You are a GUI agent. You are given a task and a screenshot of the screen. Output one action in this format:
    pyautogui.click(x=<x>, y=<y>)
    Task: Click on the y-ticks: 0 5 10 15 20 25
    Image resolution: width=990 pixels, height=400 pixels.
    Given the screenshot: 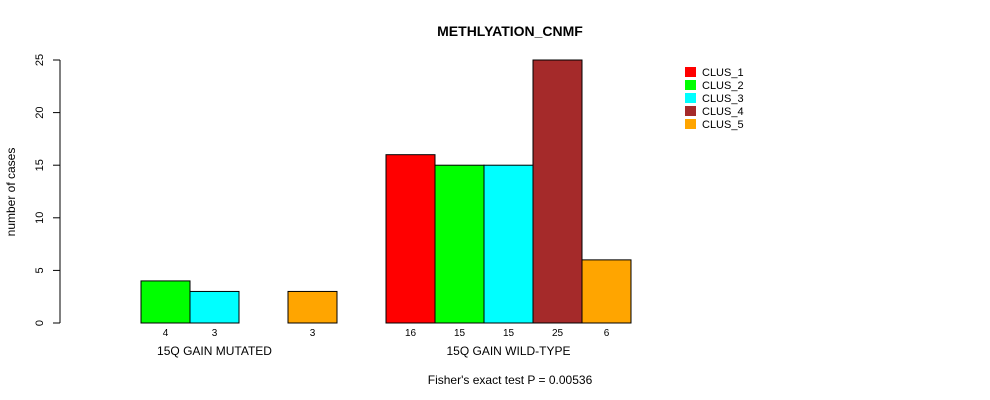 What is the action you would take?
    pyautogui.click(x=47, y=190)
    